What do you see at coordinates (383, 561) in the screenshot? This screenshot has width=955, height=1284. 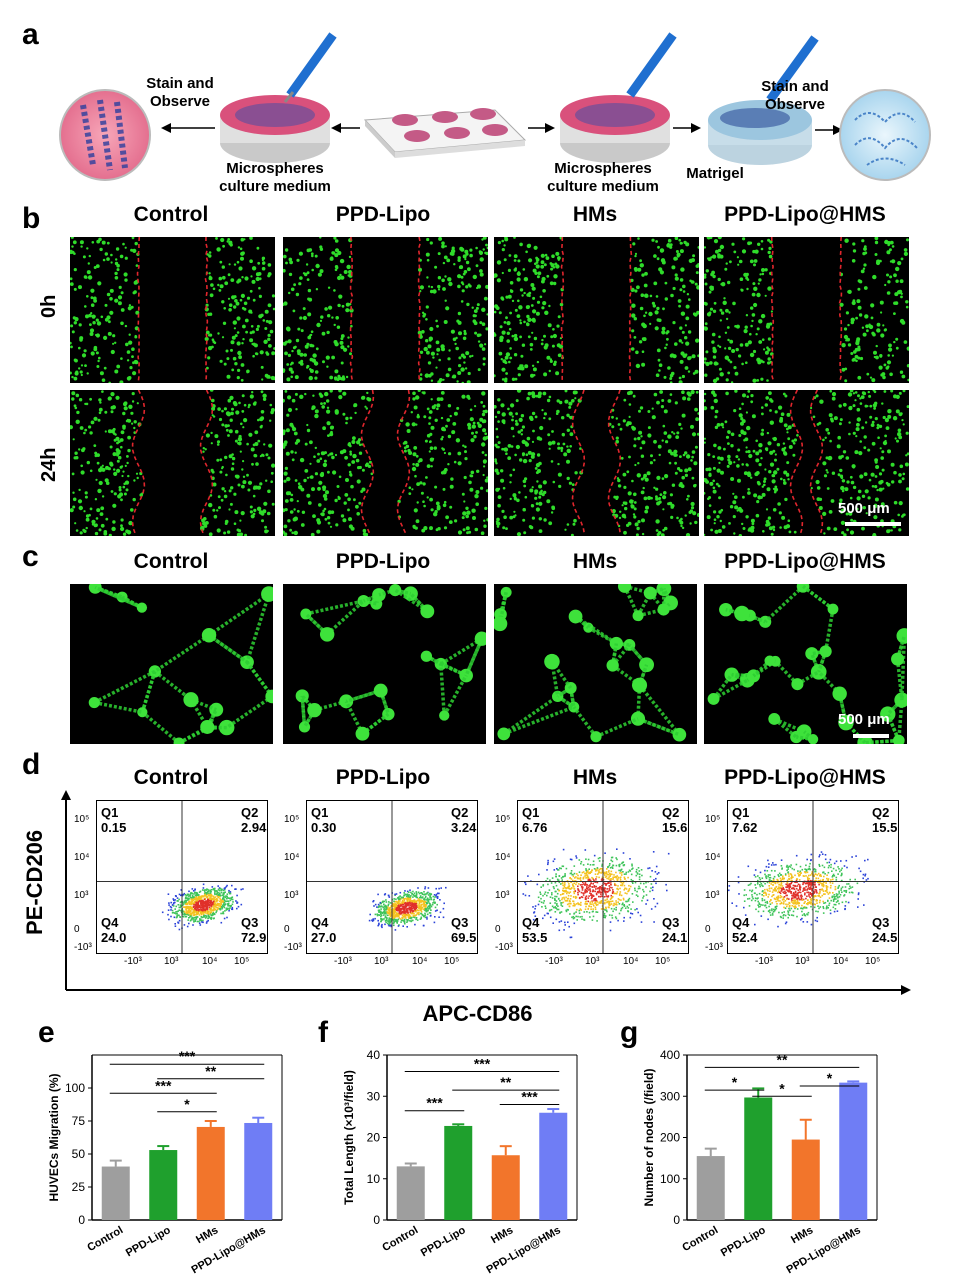 I see `c-title-ppd-lipo: PPD-Lipo` at bounding box center [383, 561].